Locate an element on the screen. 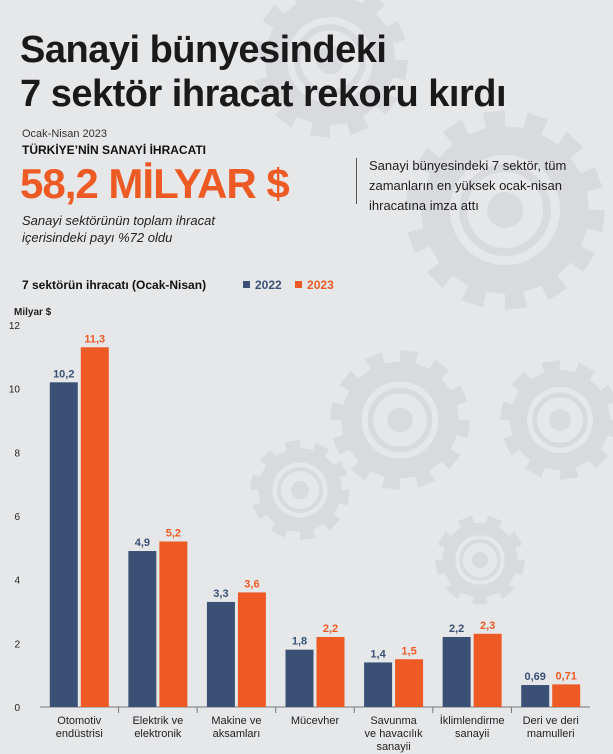  y-tick-label: 2 is located at coordinates (17, 644).